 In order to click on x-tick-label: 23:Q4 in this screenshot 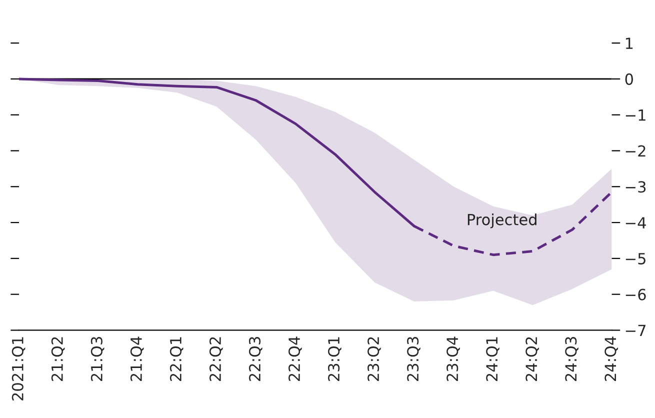, I will do `click(453, 358)`.